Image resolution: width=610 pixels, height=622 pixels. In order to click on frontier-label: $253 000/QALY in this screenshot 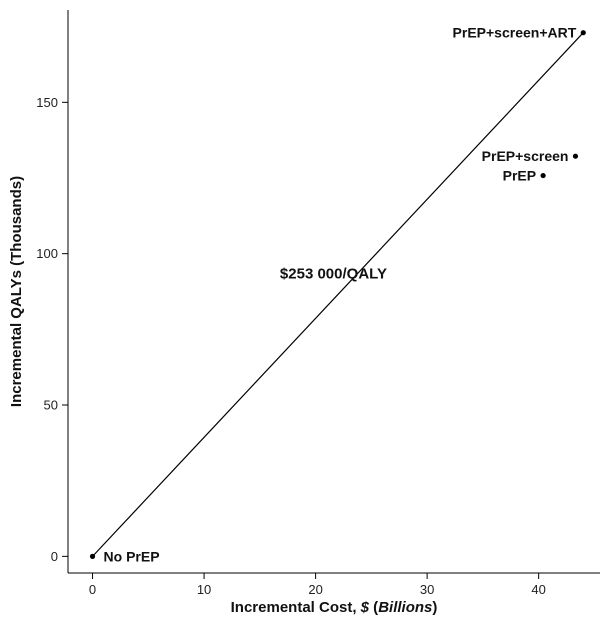, I will do `click(333, 273)`.